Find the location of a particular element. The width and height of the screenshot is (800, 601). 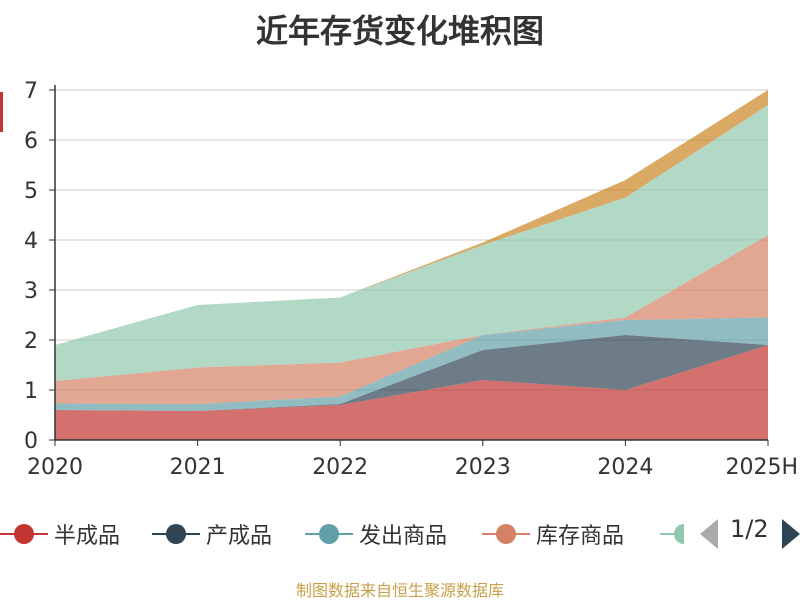

legend-label: 产成品 is located at coordinates (239, 536).